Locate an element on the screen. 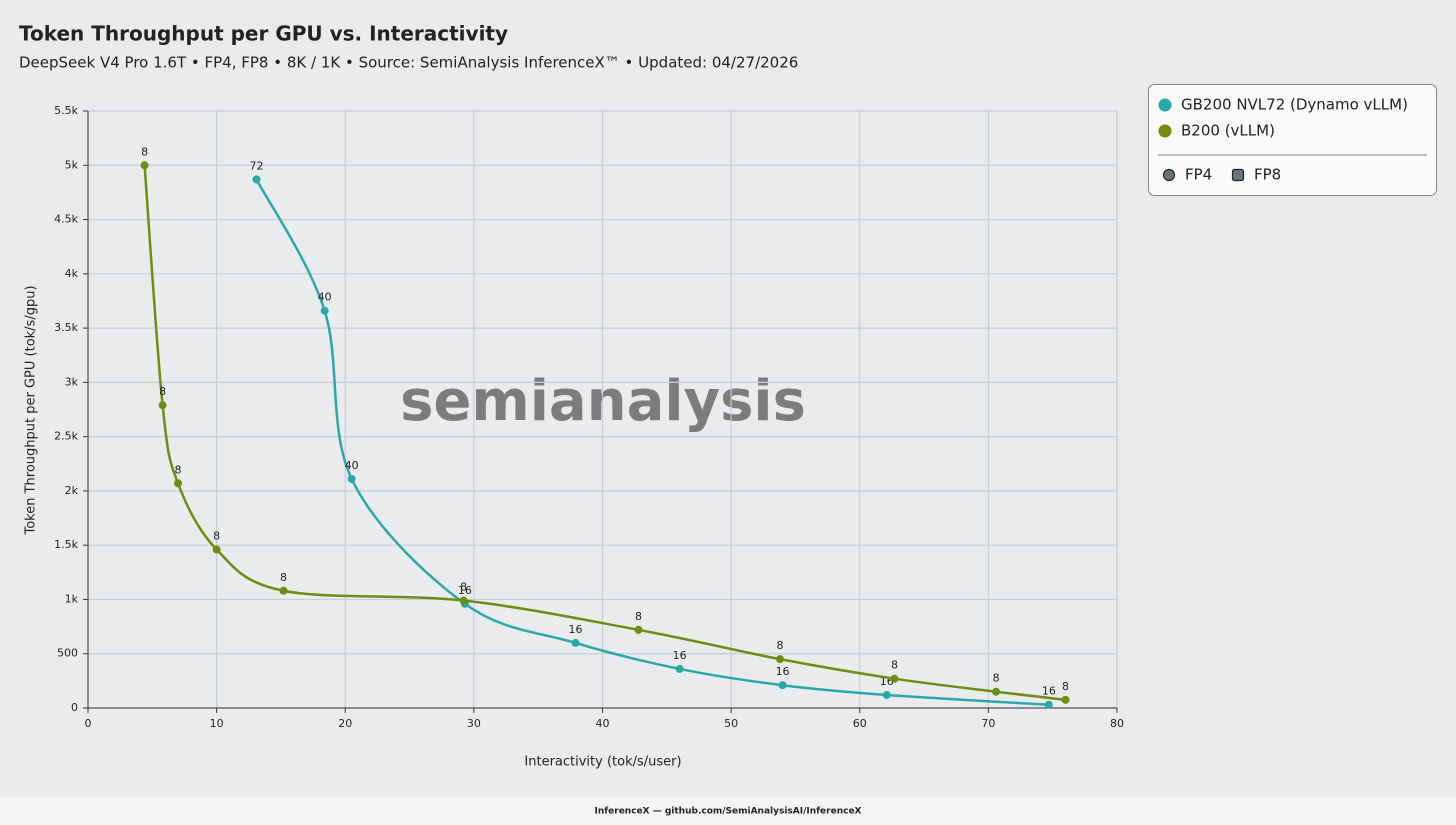 This screenshot has width=1456, height=825. legend-box is located at coordinates (1292, 140).